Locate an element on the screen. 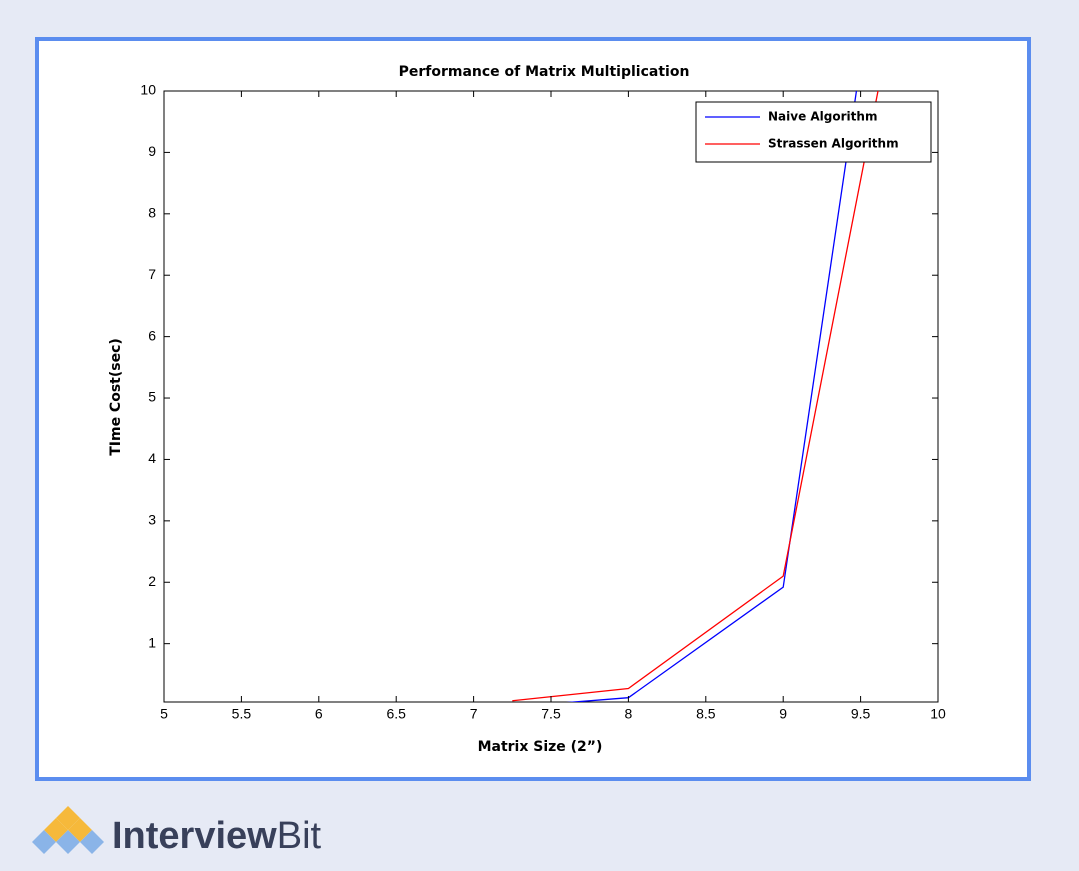 The image size is (1079, 871). x-tick-label: 7.5 is located at coordinates (551, 714).